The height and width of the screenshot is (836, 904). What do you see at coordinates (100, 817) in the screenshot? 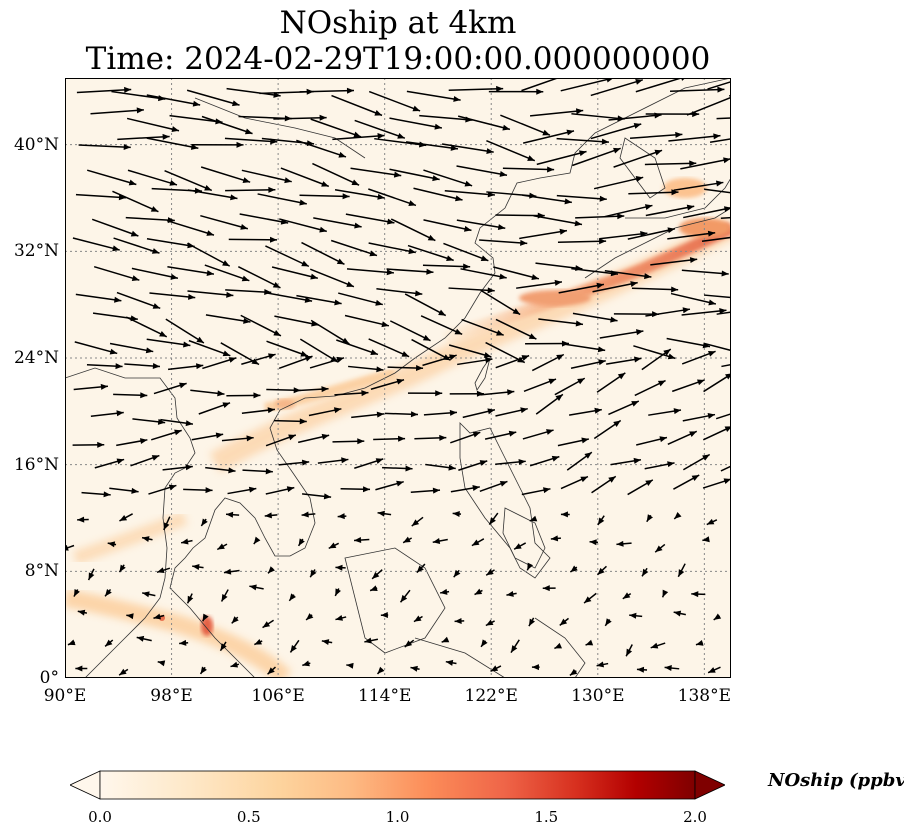
I see `colorbar-tick-label: 0.0` at bounding box center [100, 817].